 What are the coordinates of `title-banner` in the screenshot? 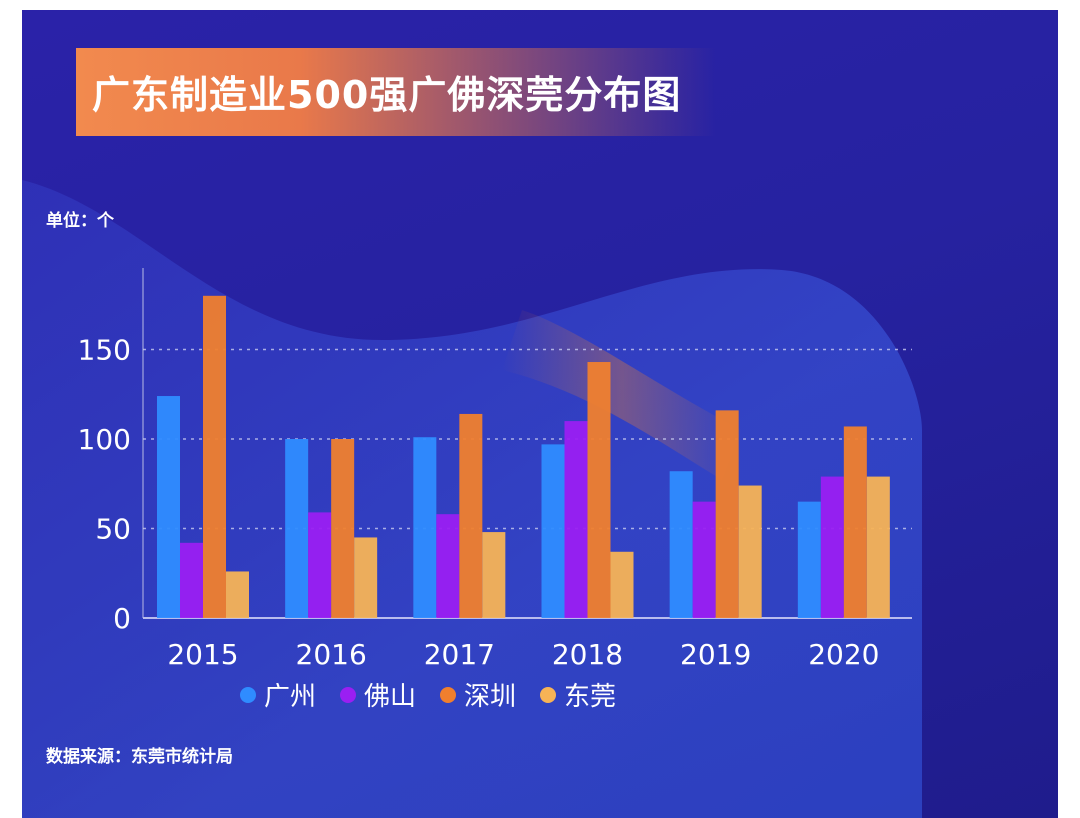 It's located at (396, 92).